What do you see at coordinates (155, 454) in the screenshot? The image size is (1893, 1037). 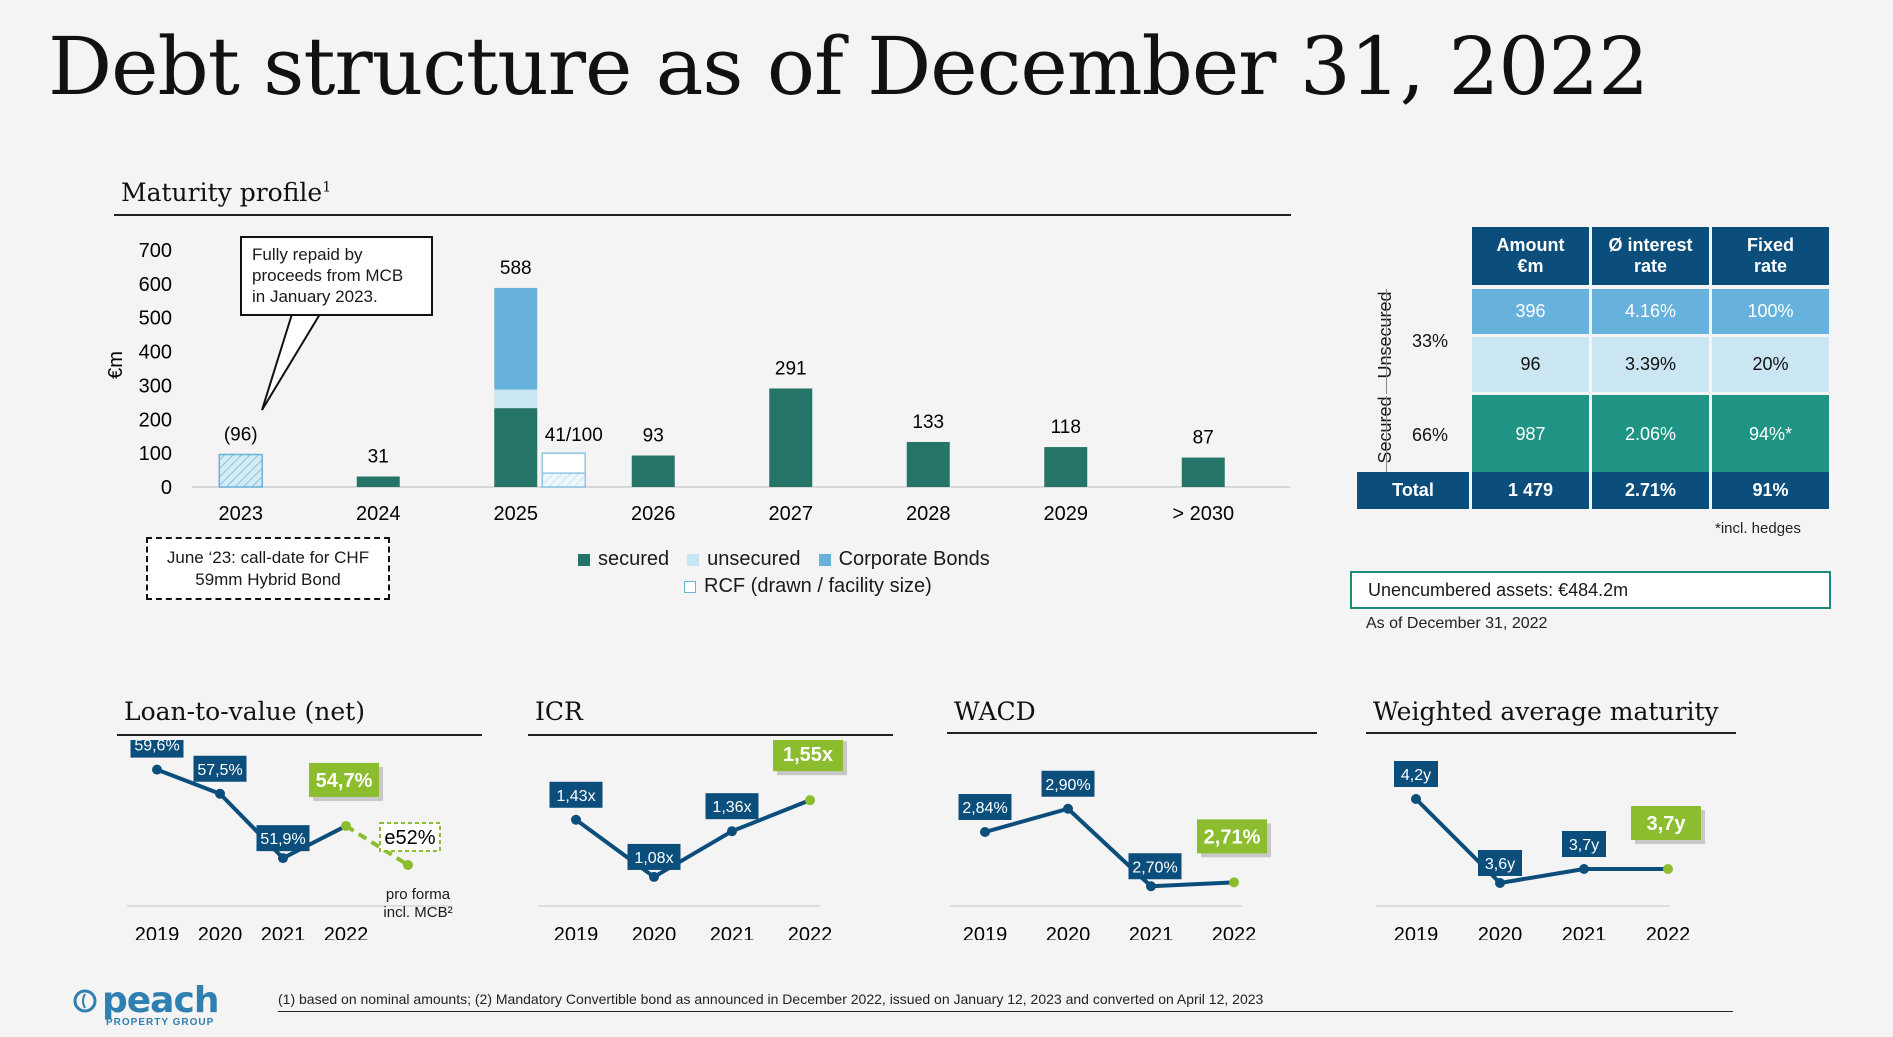 I see `y-tick-label: 100` at bounding box center [155, 454].